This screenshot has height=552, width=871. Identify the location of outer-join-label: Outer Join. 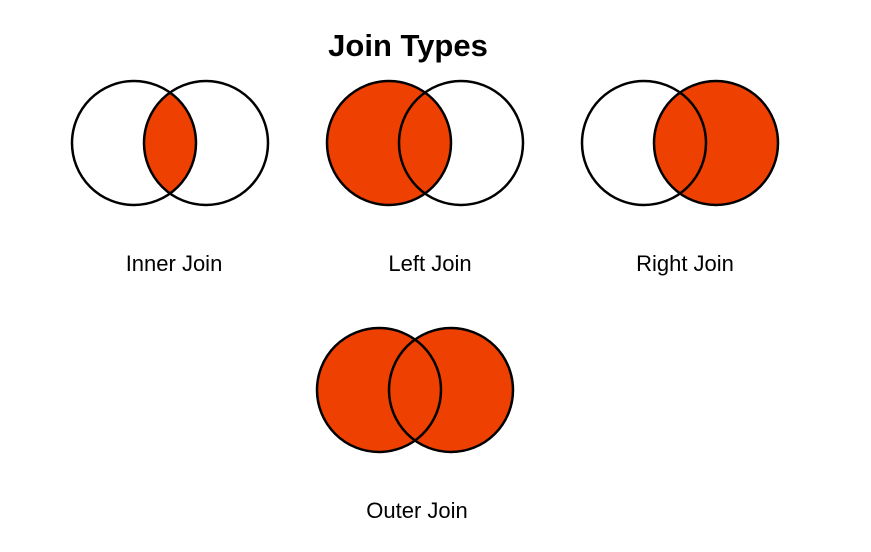
(417, 510).